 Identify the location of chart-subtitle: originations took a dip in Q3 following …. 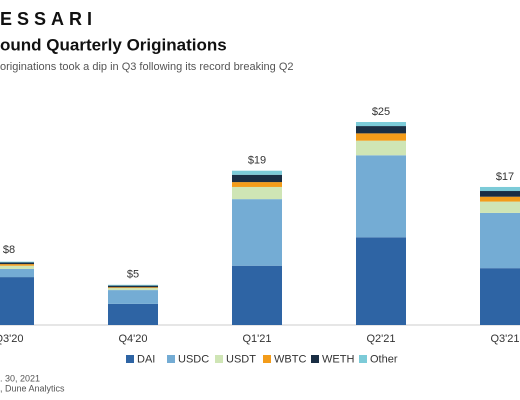
(147, 67).